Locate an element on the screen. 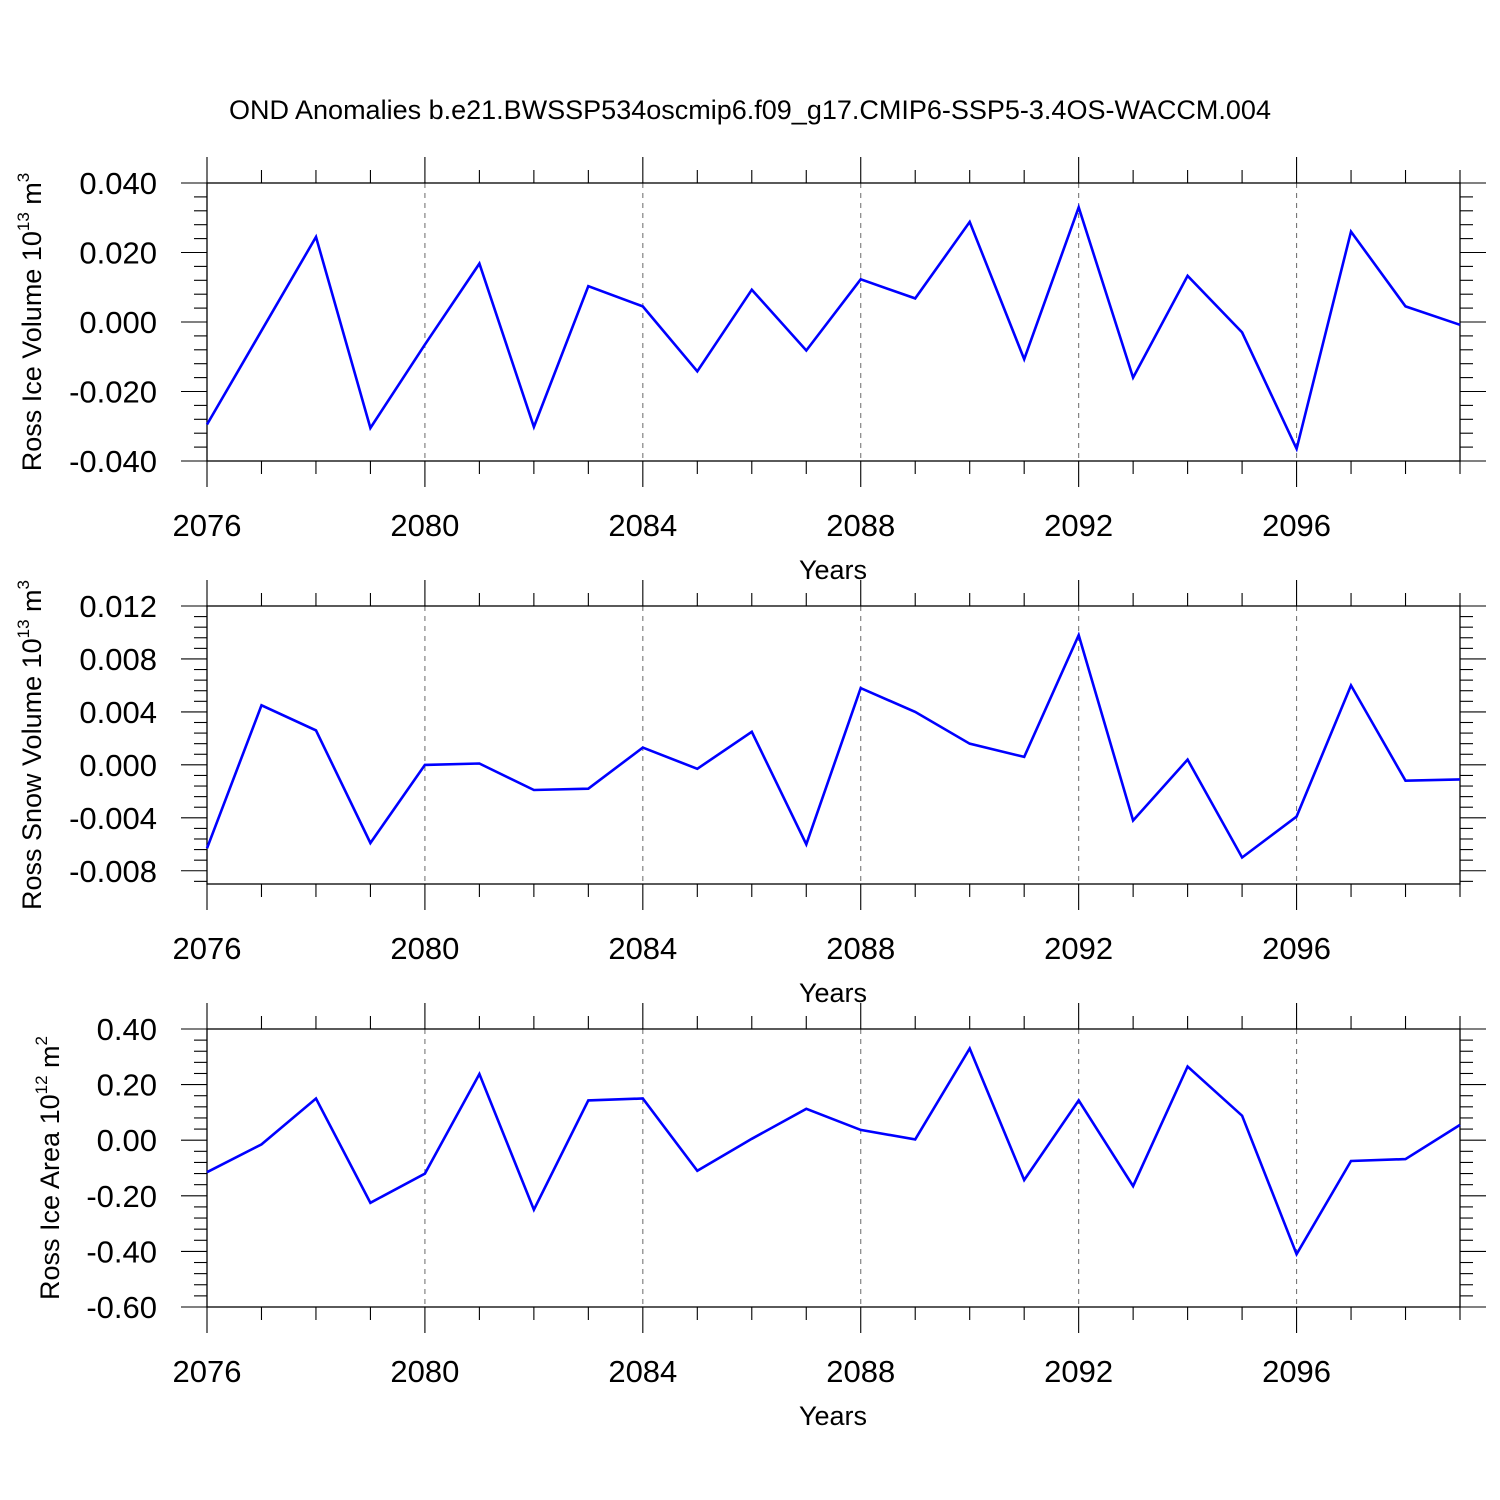  y-tick-label: -0.008 is located at coordinates (113, 871).